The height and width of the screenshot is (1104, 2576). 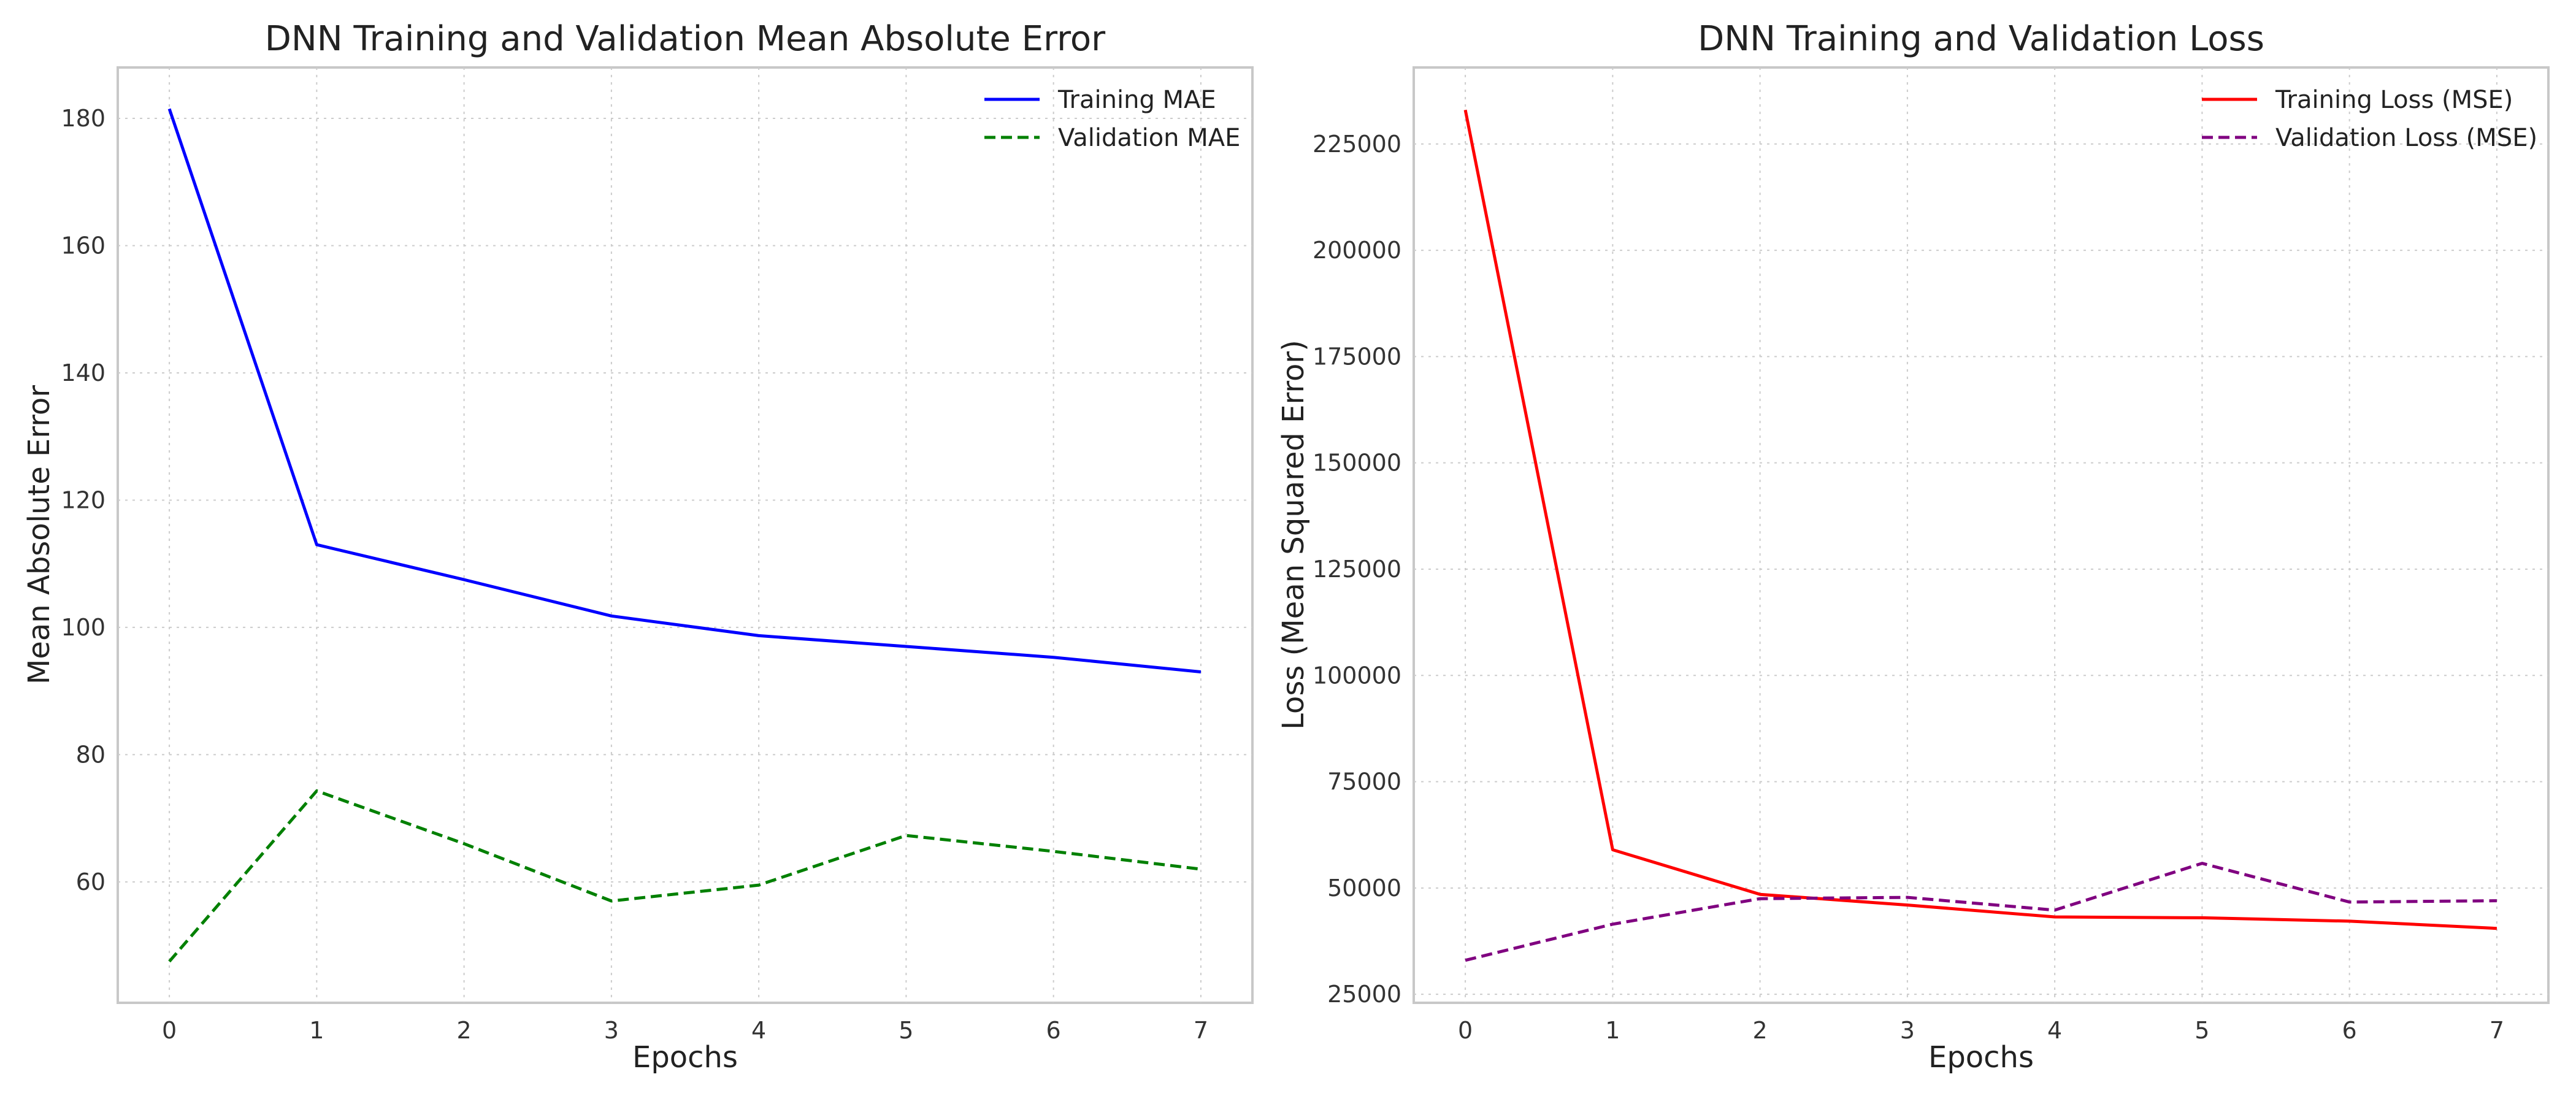 I want to click on mae-y-tick-label: 180, so click(x=83, y=118).